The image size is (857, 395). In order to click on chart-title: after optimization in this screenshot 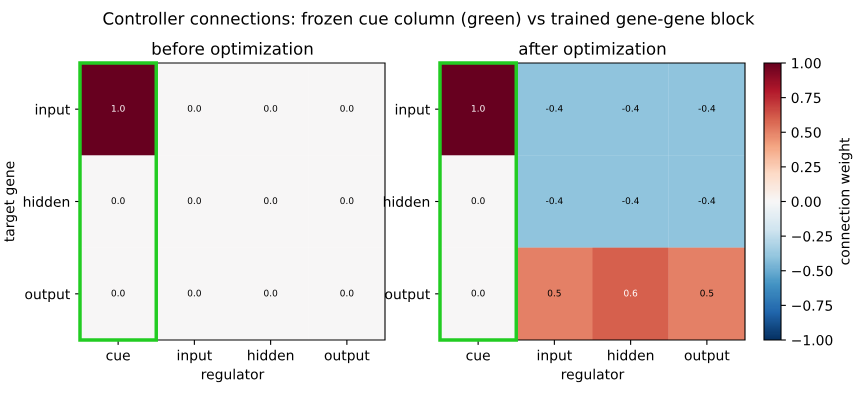, I will do `click(592, 50)`.